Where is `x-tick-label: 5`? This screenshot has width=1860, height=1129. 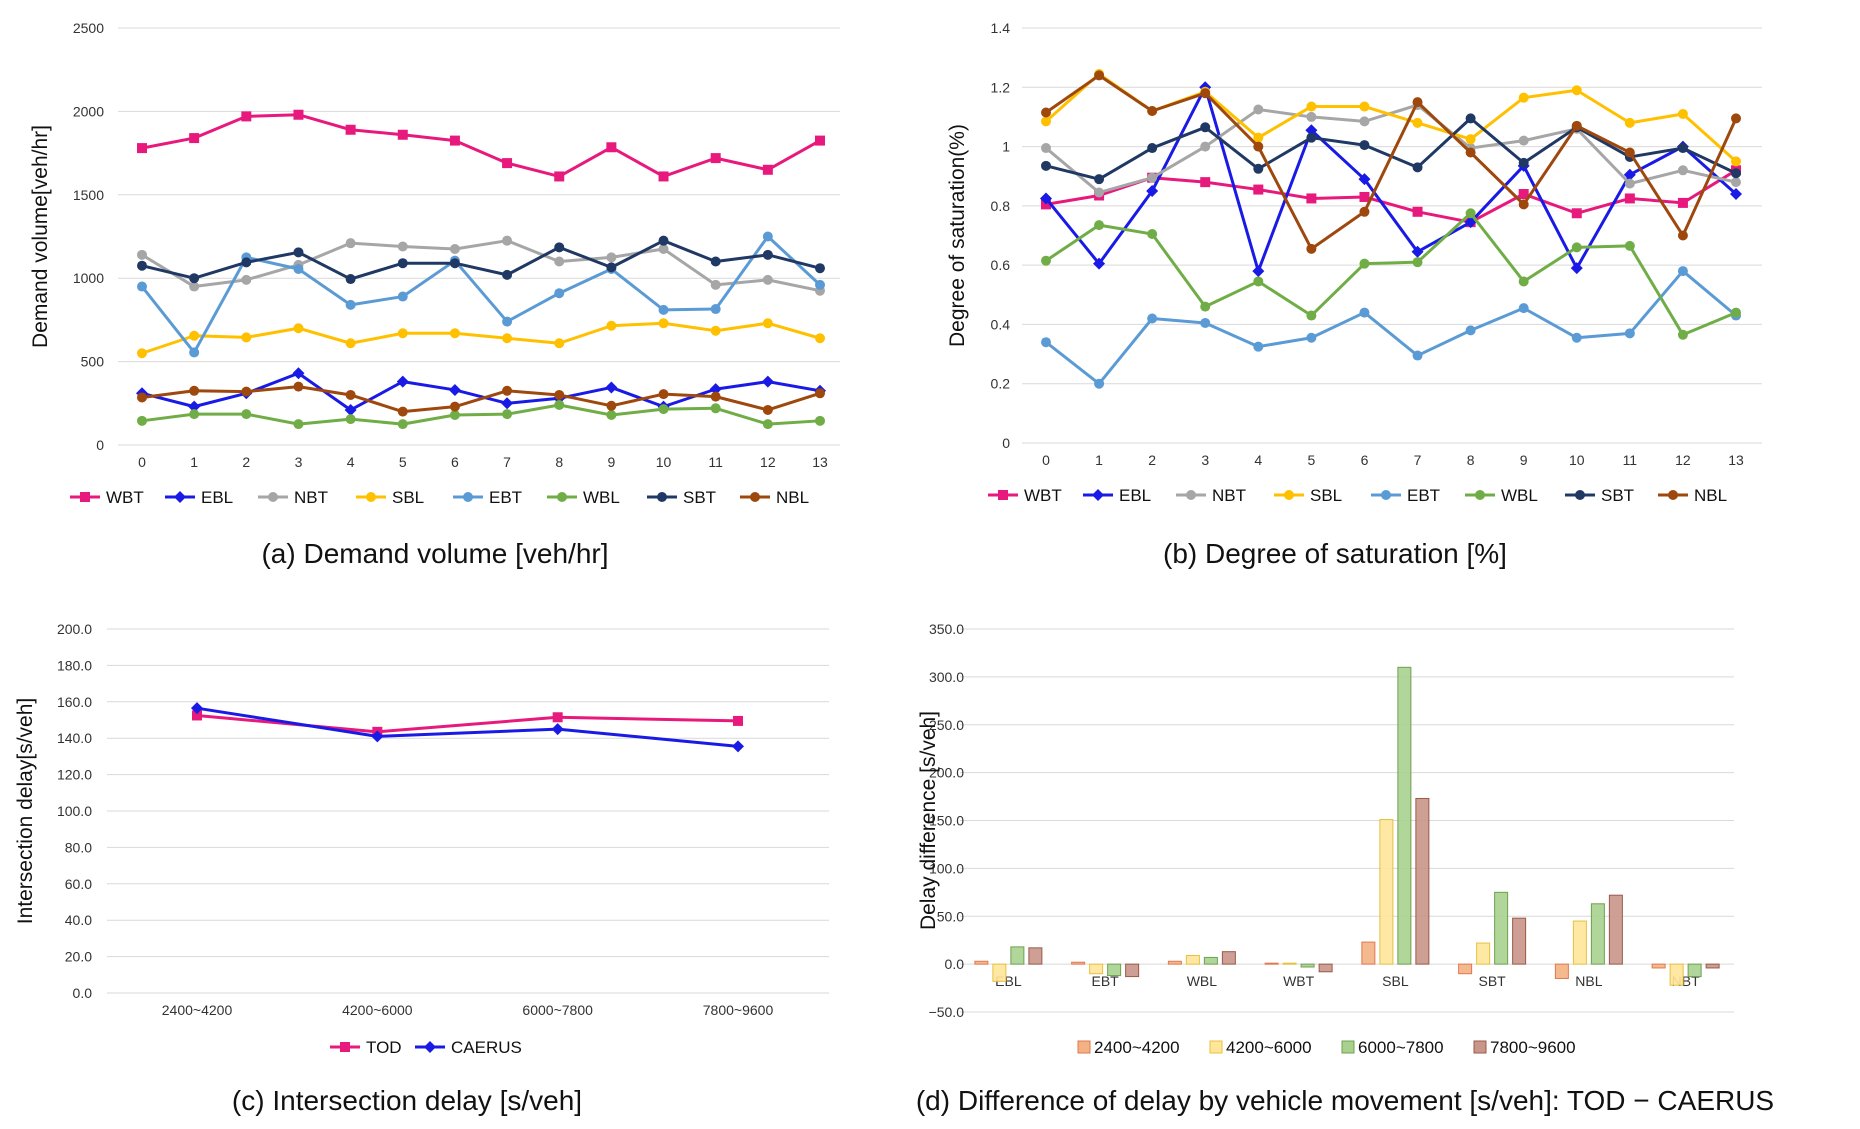 x-tick-label: 5 is located at coordinates (1311, 460).